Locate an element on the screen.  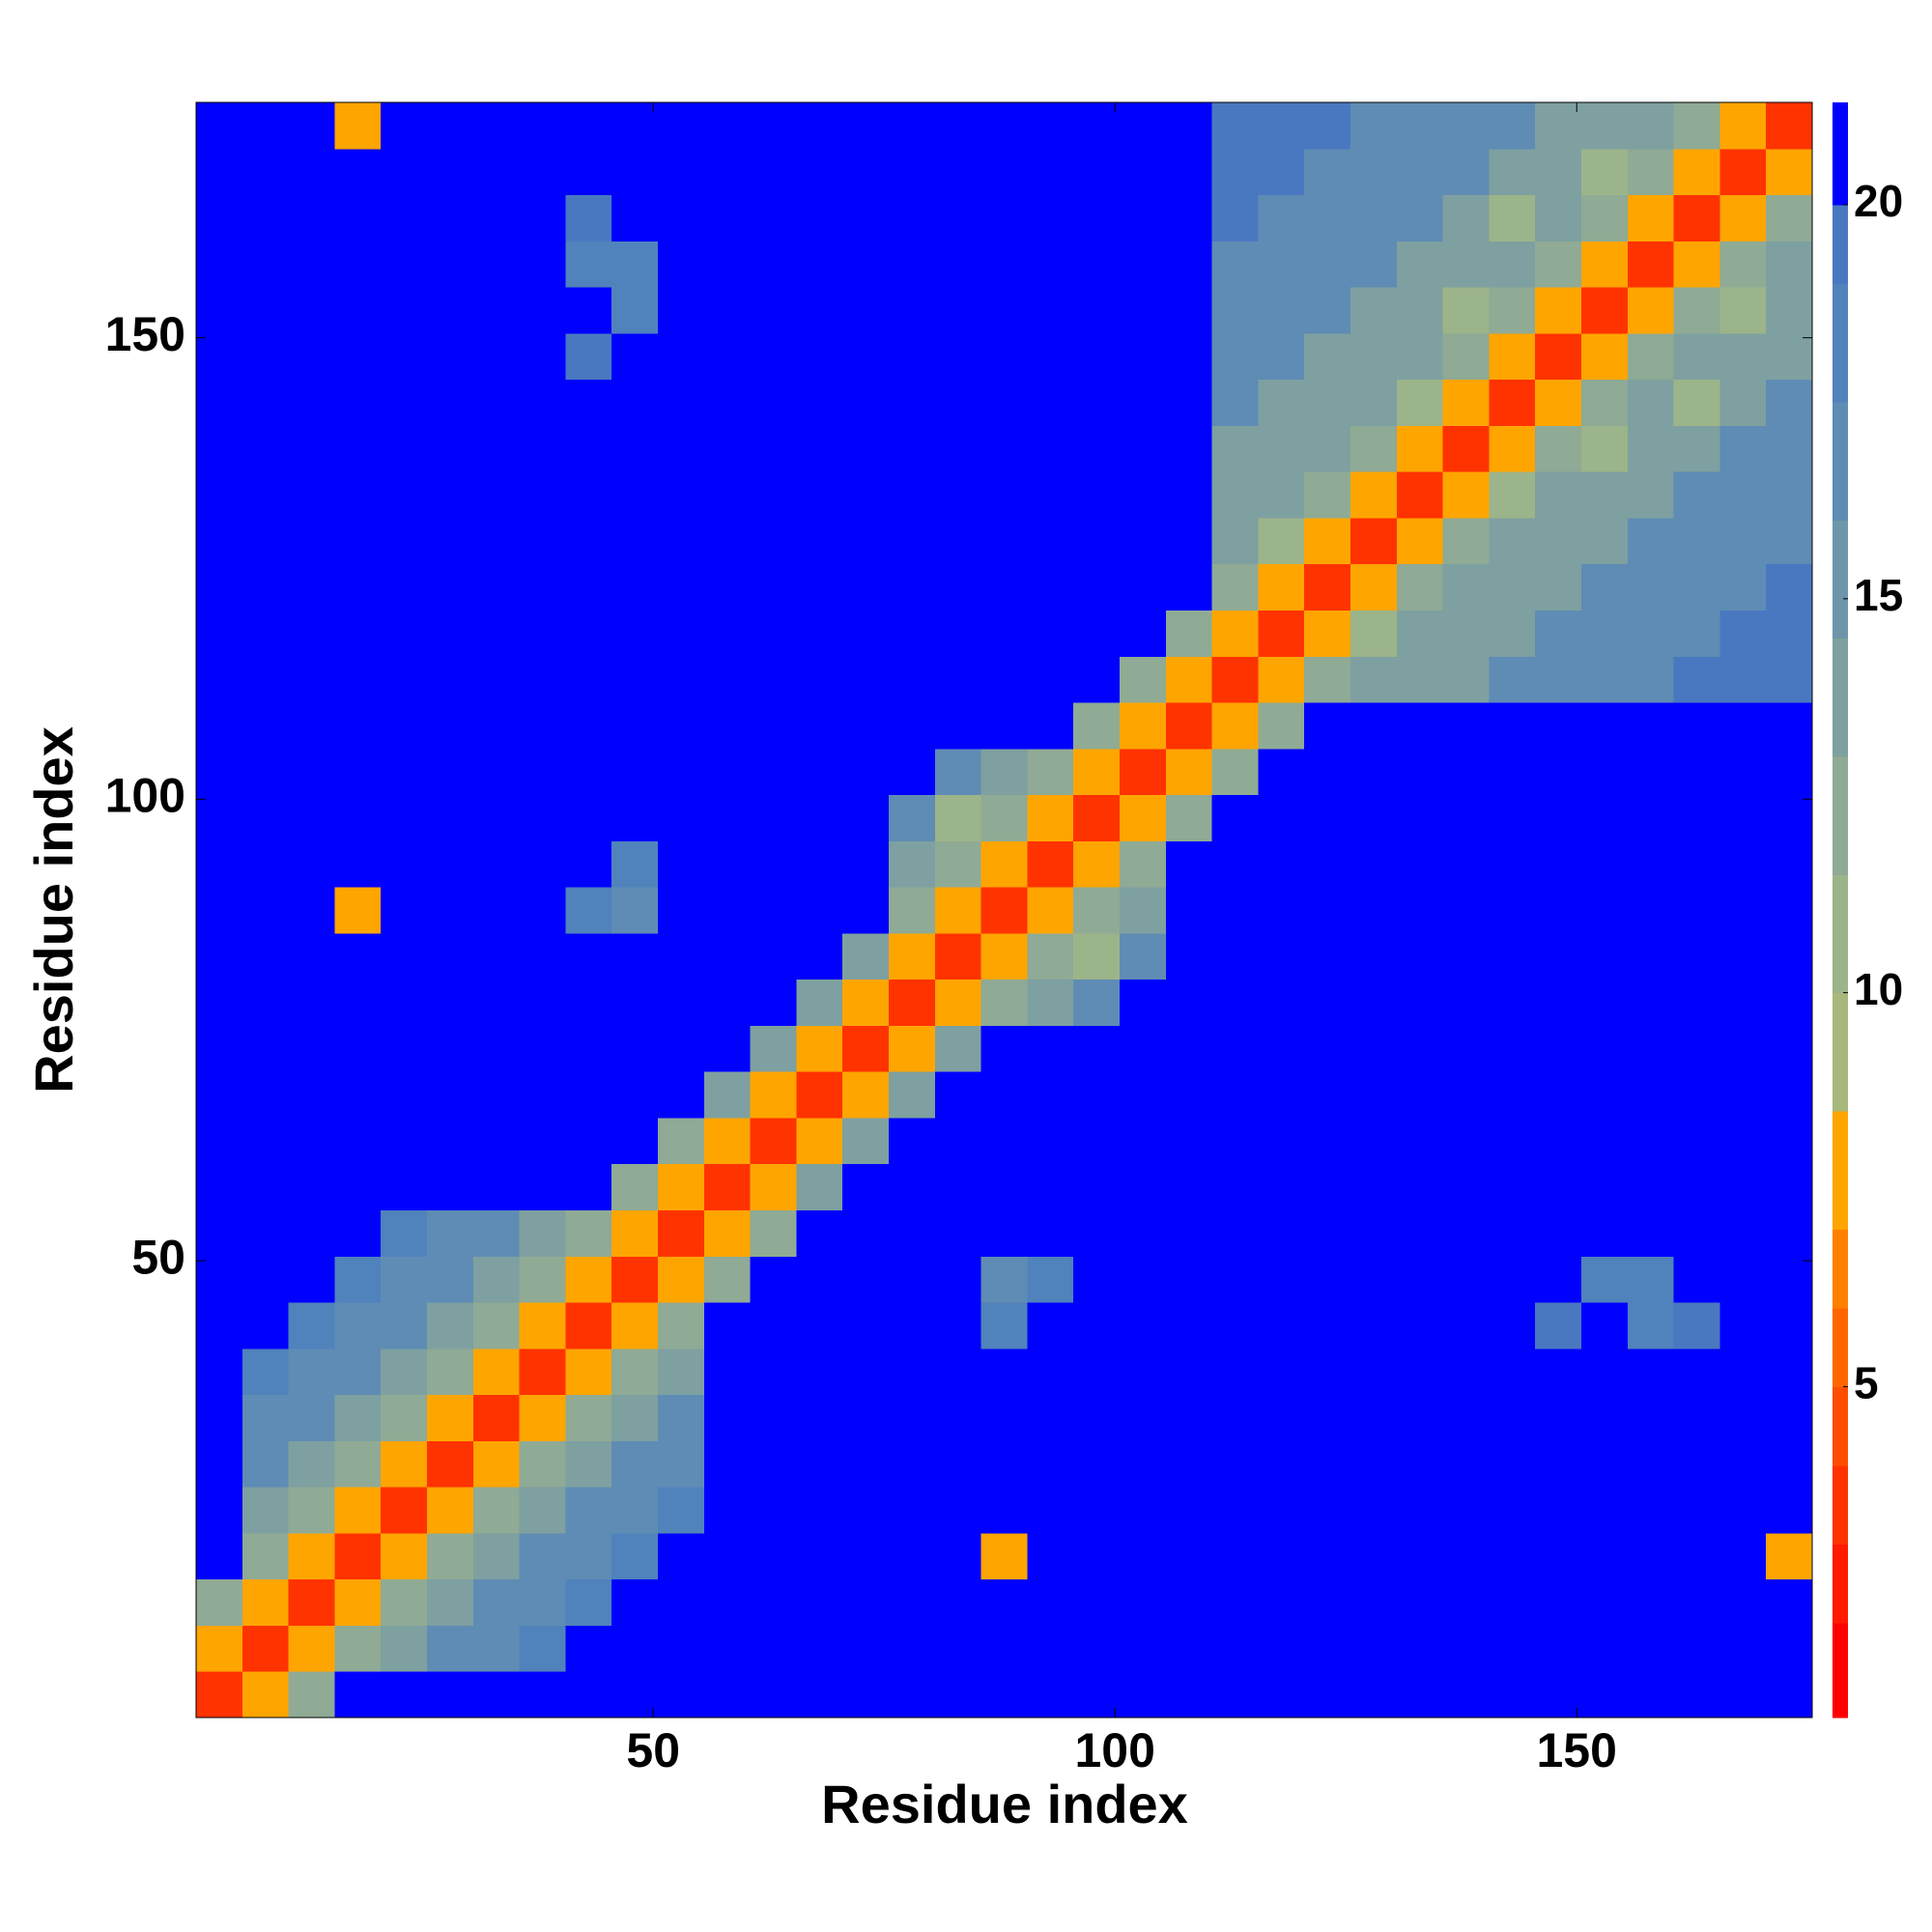
y-tick-label: 100 is located at coordinates (145, 796).